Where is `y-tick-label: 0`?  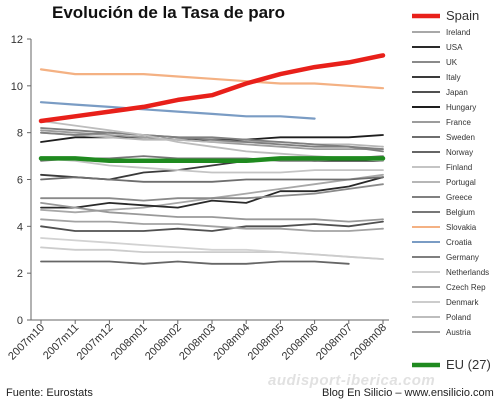 y-tick-label: 0 is located at coordinates (20, 321).